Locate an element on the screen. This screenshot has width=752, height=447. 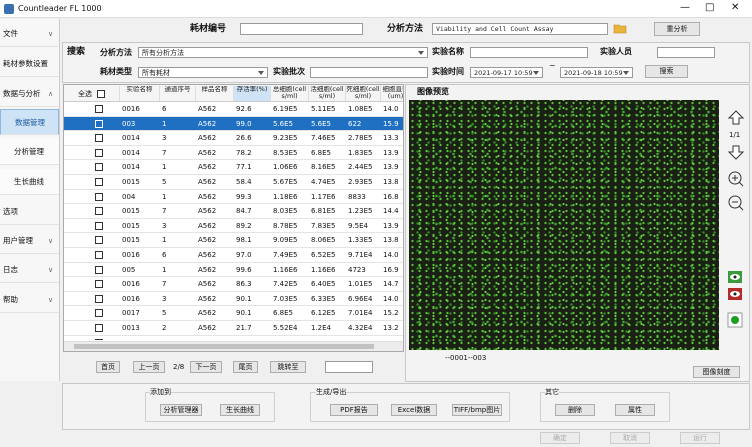
table-row: 0014 3 A562 26.6 9.23E5 7.46E5 2.78E5 13.3 is located at coordinates (233, 138).